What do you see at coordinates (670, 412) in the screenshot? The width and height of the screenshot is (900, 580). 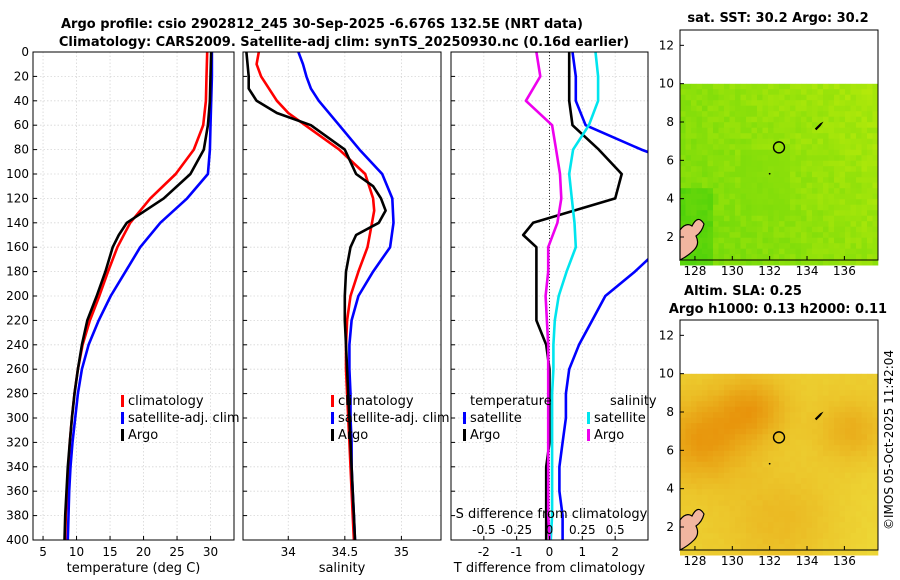 I see `map-y-tick-label: 8` at bounding box center [670, 412].